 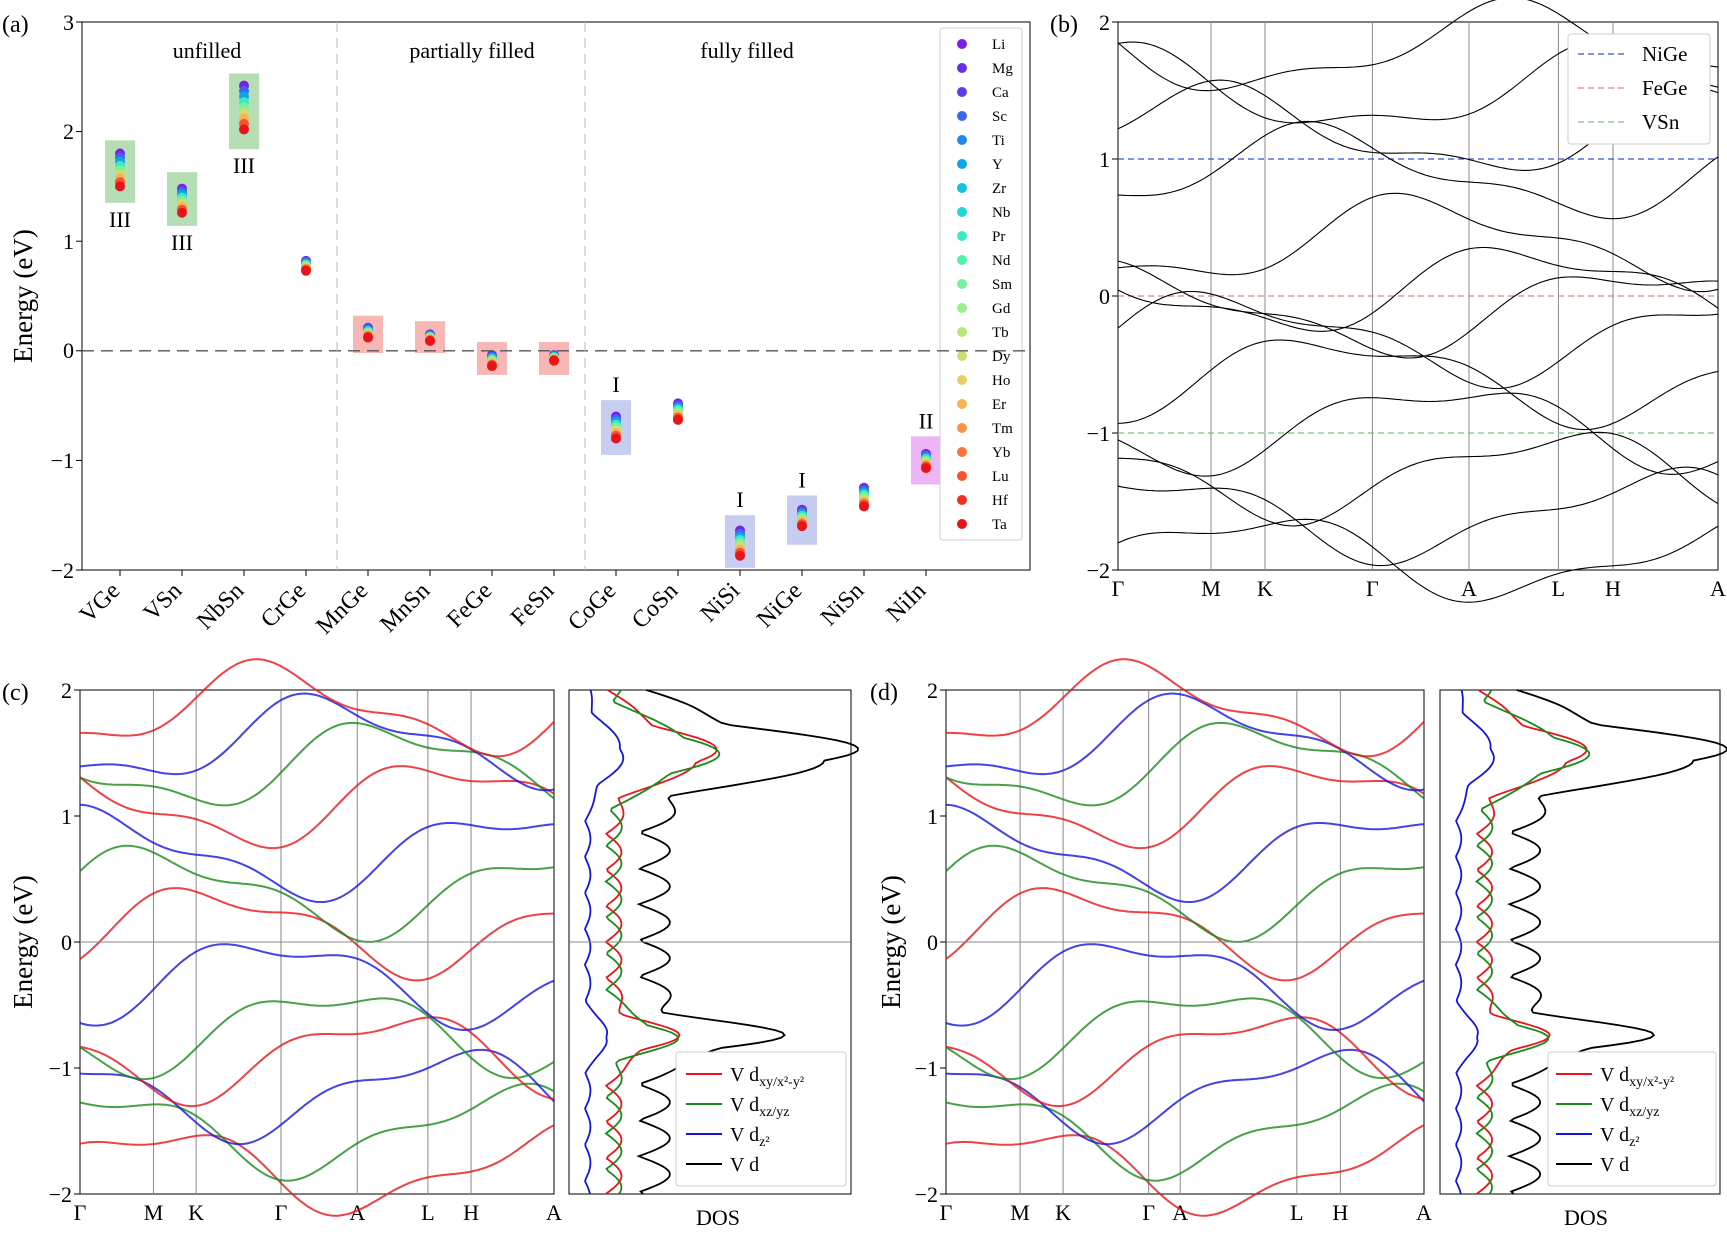 I want to click on legend-label: Dy, so click(x=1001, y=357).